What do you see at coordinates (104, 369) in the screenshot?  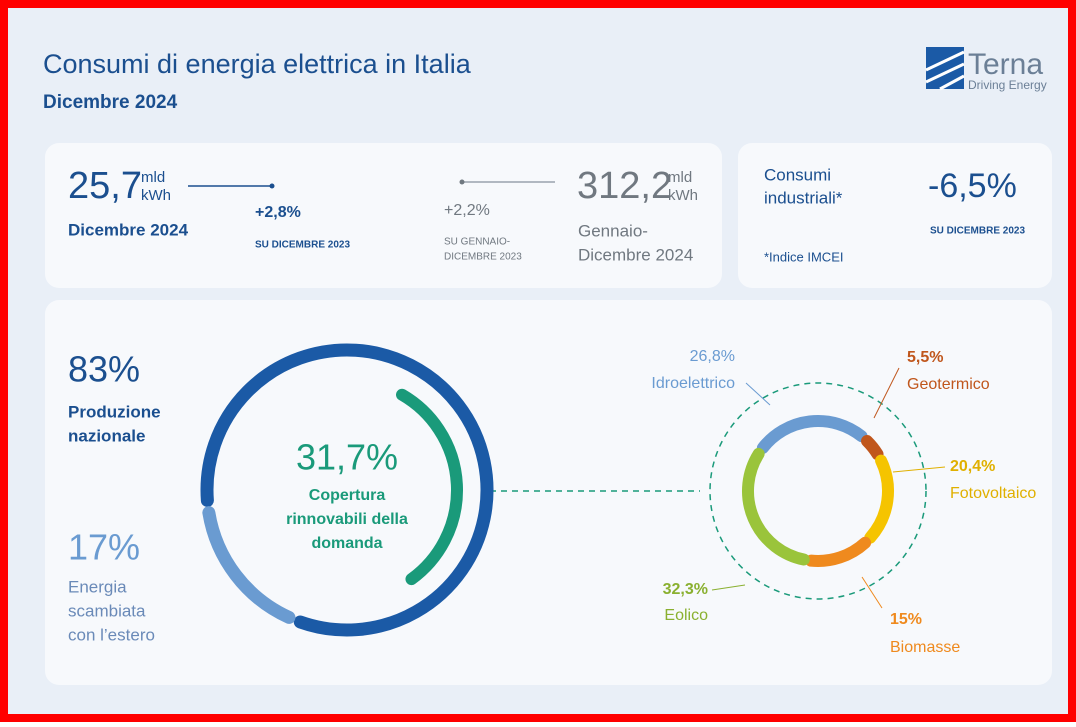 I see `value-label: 83%` at bounding box center [104, 369].